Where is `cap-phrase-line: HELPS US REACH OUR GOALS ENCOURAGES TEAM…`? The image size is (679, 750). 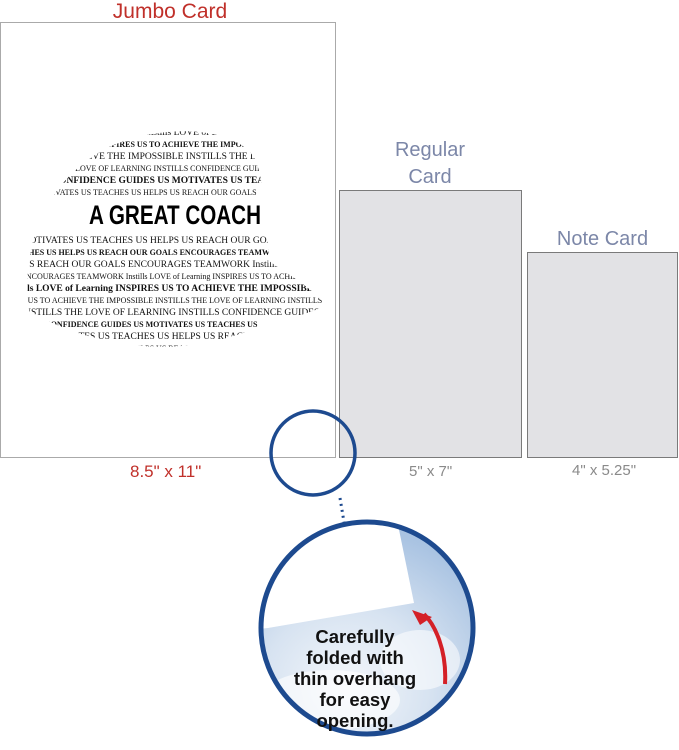 cap-phrase-line: HELPS US REACH OUR GOALS ENCOURAGES TEAM… is located at coordinates (169, 264).